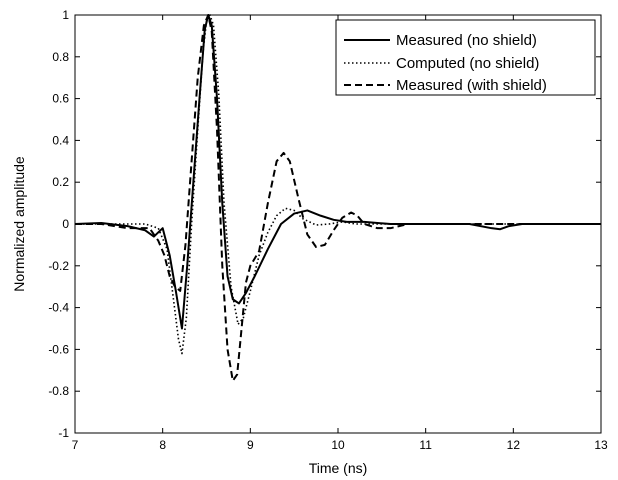 The height and width of the screenshot is (480, 618). I want to click on y-tick-label: -1, so click(63, 433).